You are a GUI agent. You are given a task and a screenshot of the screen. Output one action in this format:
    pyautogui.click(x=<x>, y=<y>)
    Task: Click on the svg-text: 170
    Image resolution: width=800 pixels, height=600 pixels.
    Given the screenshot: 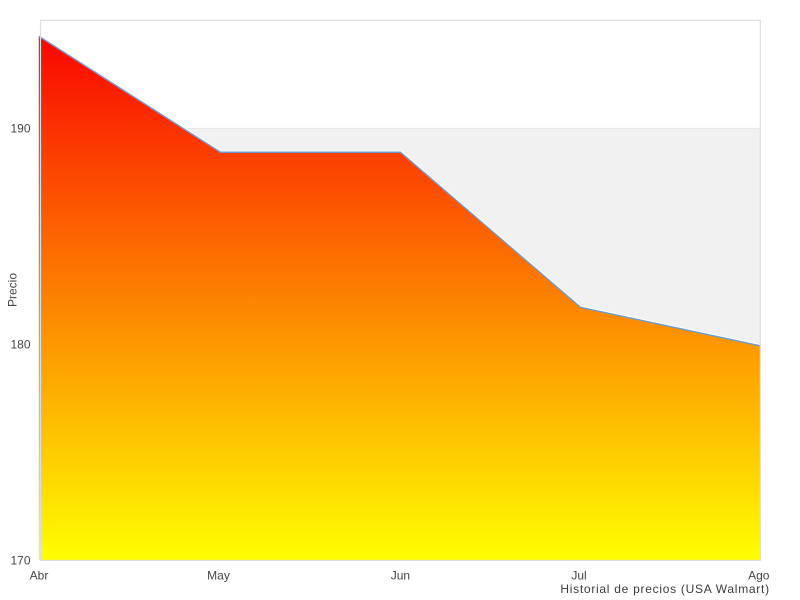 What is the action you would take?
    pyautogui.click(x=20, y=561)
    